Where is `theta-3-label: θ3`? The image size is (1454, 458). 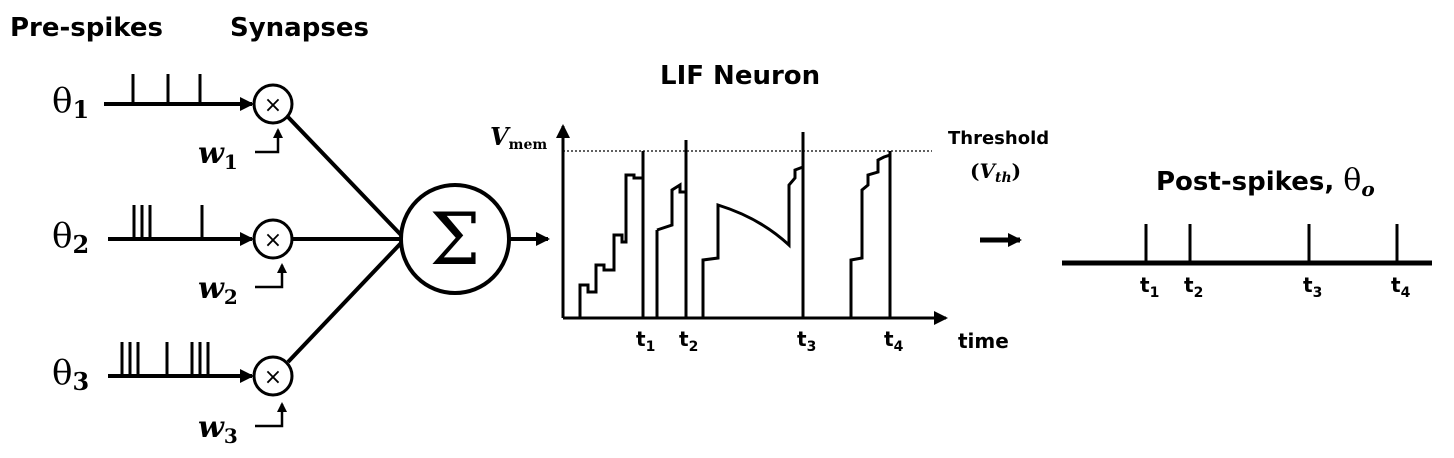
theta-3-label: θ3 is located at coordinates (70, 374).